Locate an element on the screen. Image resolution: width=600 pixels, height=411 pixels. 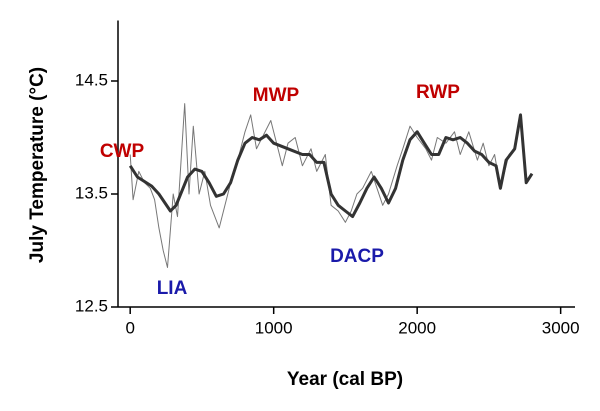
y-tick-label: 14.5 is located at coordinates (91, 79).